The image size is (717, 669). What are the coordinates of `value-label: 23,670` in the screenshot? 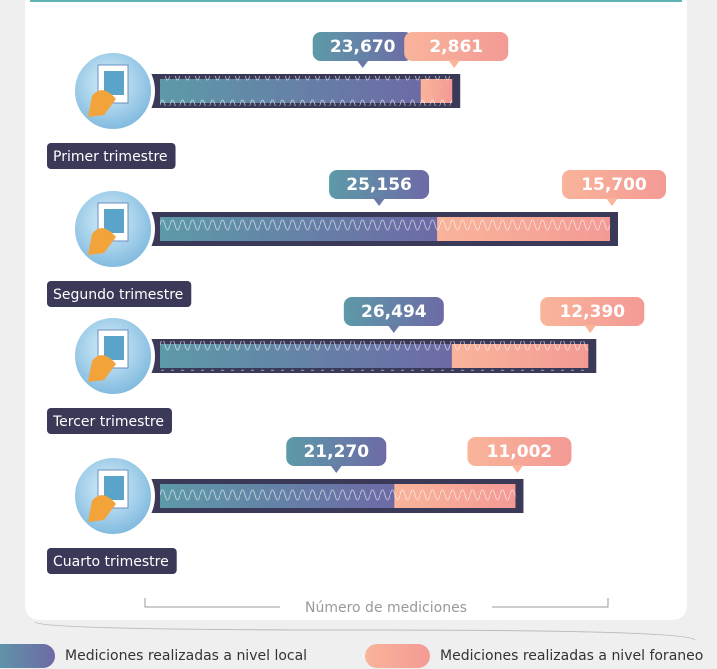 It's located at (363, 47).